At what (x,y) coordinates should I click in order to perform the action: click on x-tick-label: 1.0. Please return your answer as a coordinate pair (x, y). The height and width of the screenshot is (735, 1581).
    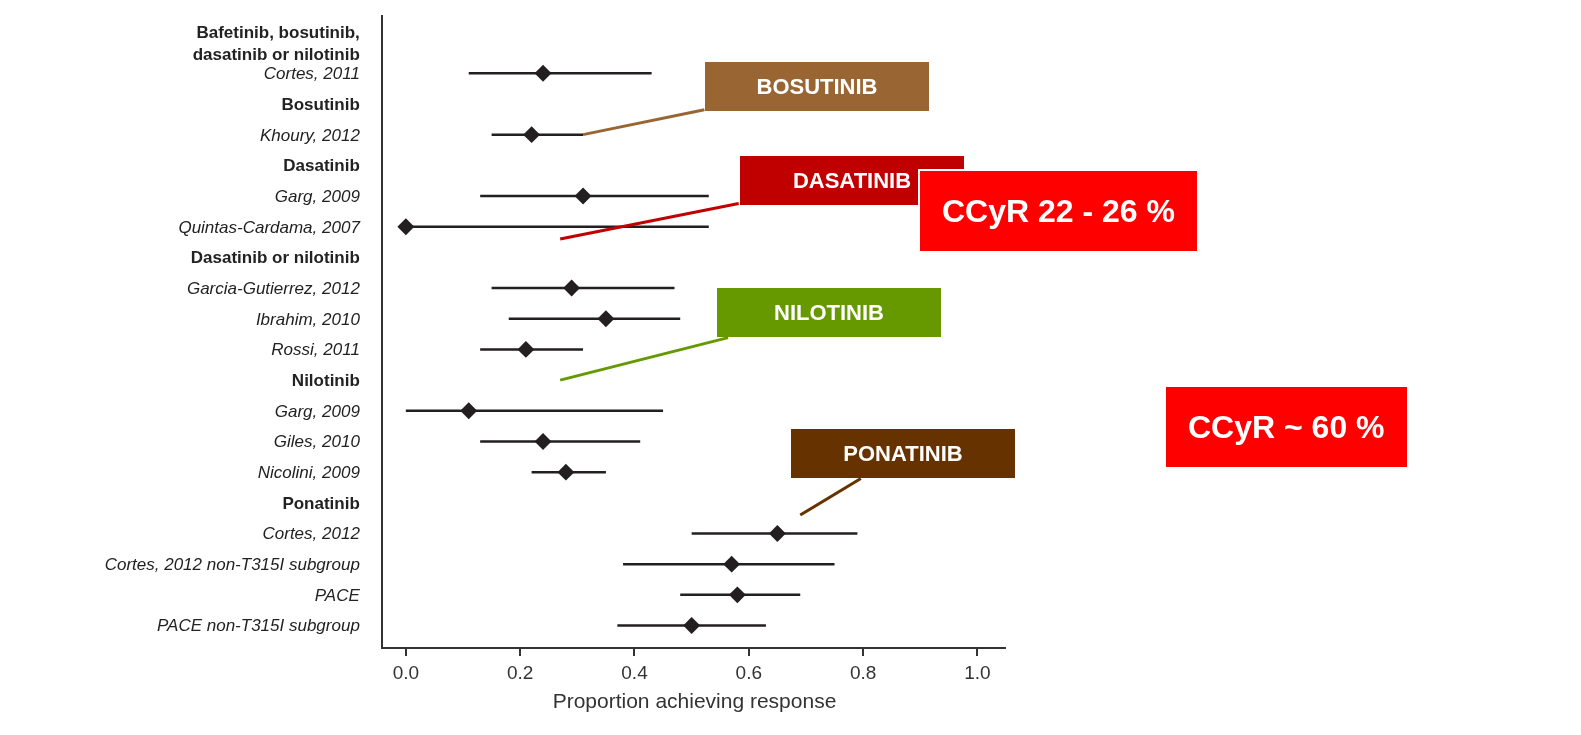
    Looking at the image, I should click on (977, 672).